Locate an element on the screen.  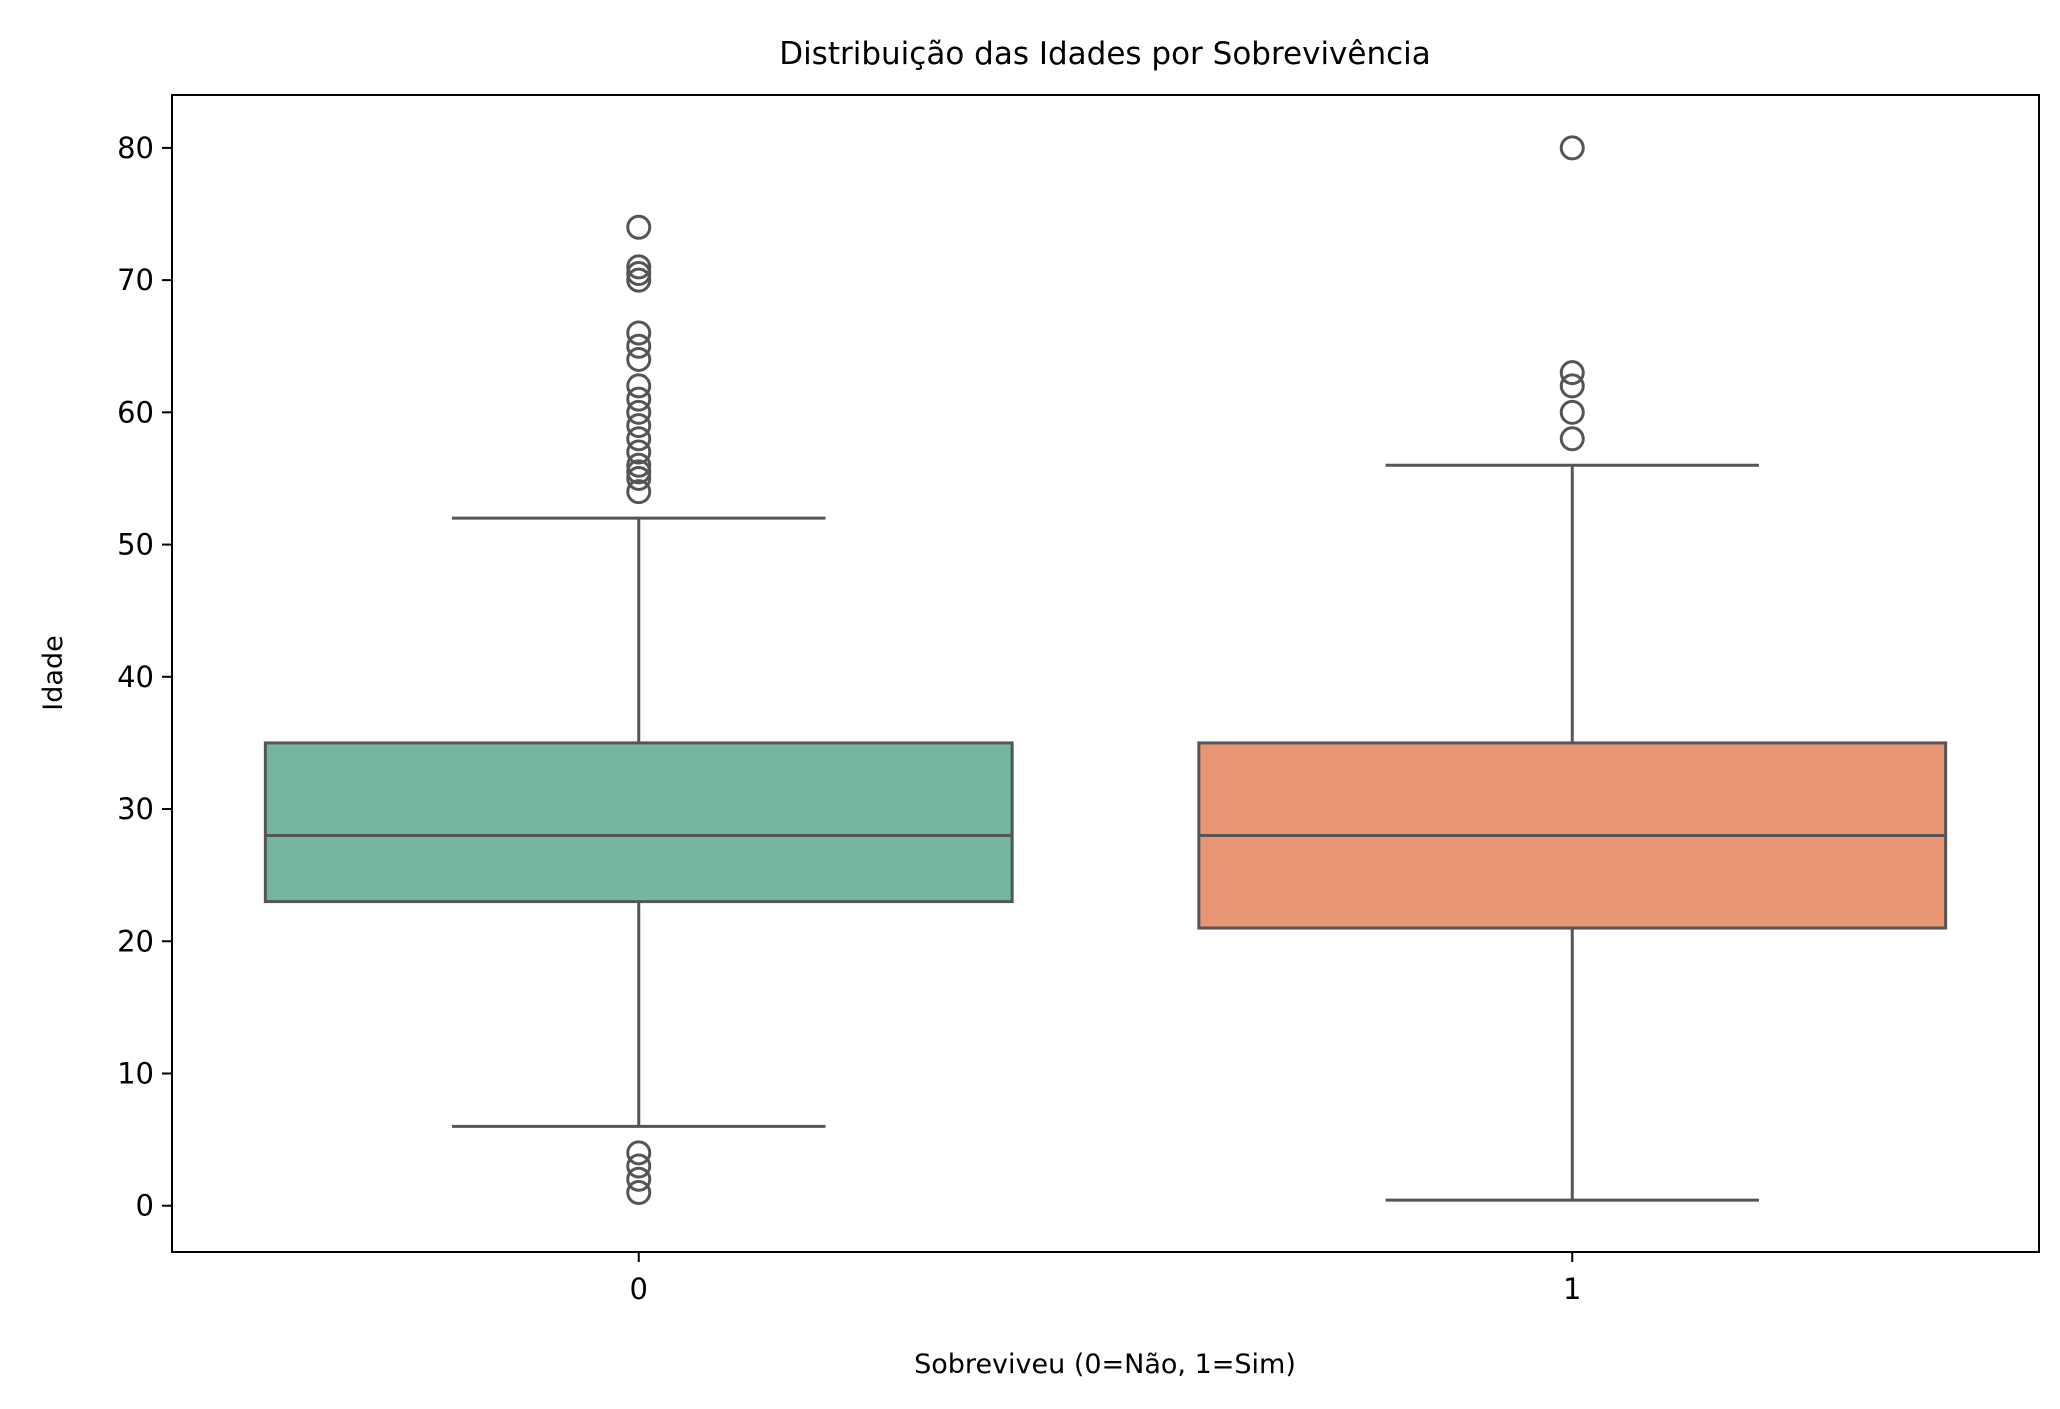
y-tick-label: 20 is located at coordinates (135, 941).